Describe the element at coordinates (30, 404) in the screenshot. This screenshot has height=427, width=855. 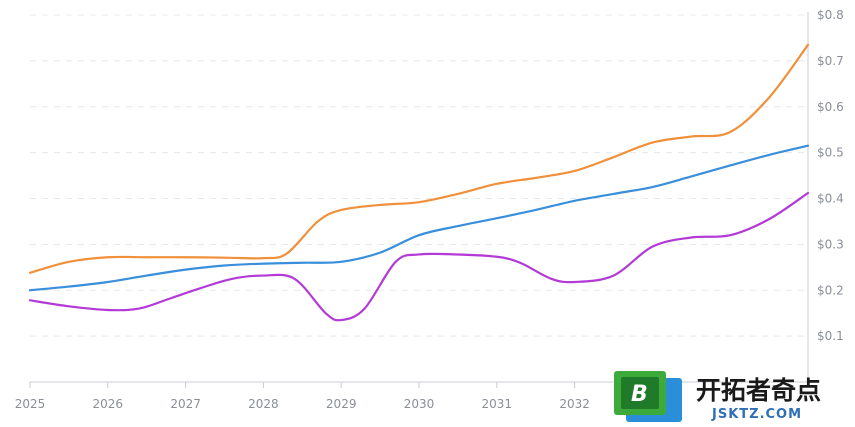
I see `x-tick-label: 2025` at that location.